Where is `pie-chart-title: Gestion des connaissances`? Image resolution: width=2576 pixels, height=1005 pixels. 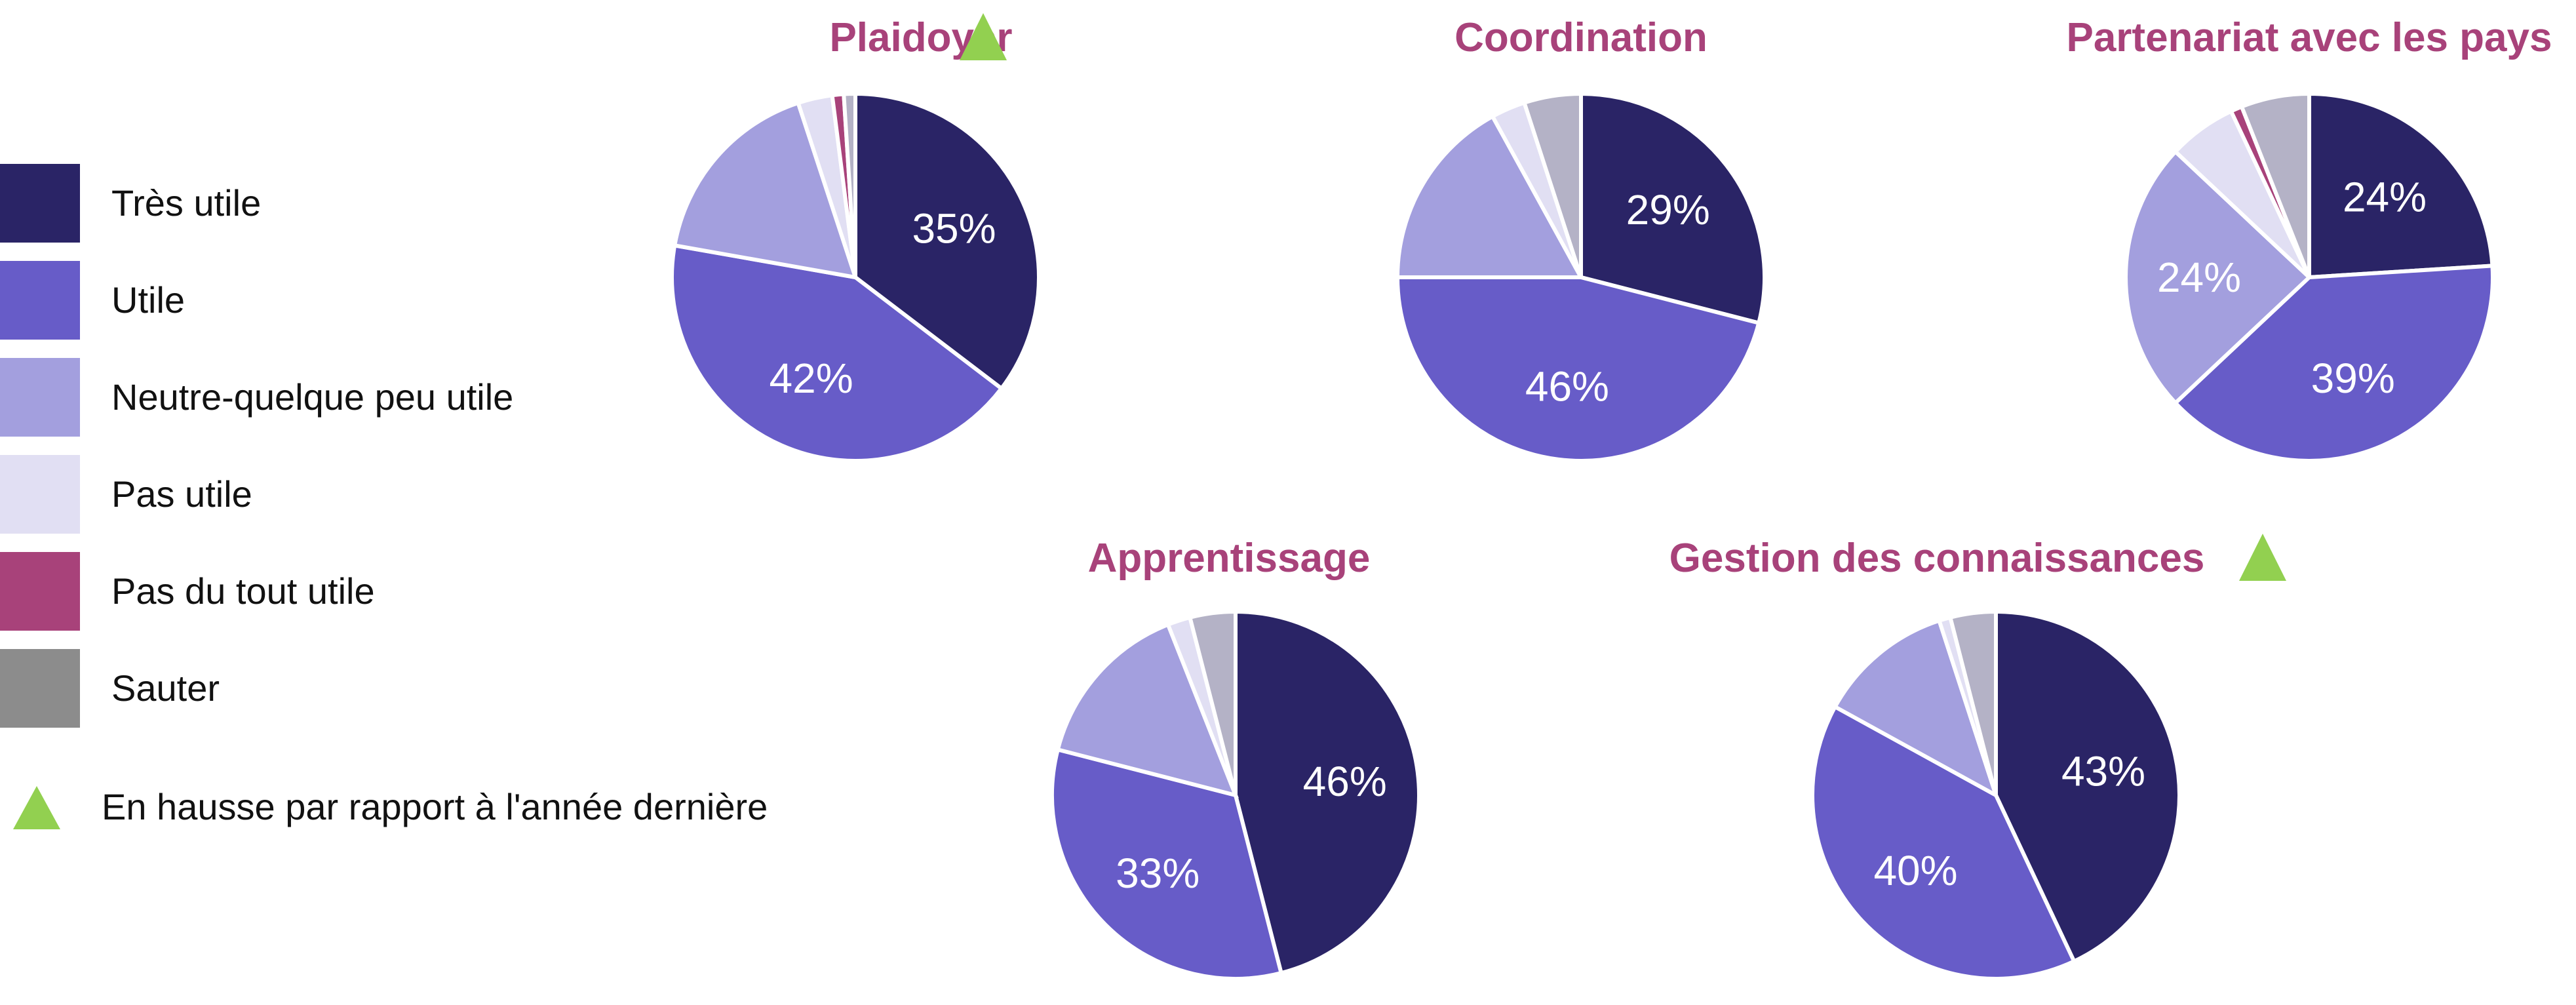 pie-chart-title: Gestion des connaissances is located at coordinates (1937, 559).